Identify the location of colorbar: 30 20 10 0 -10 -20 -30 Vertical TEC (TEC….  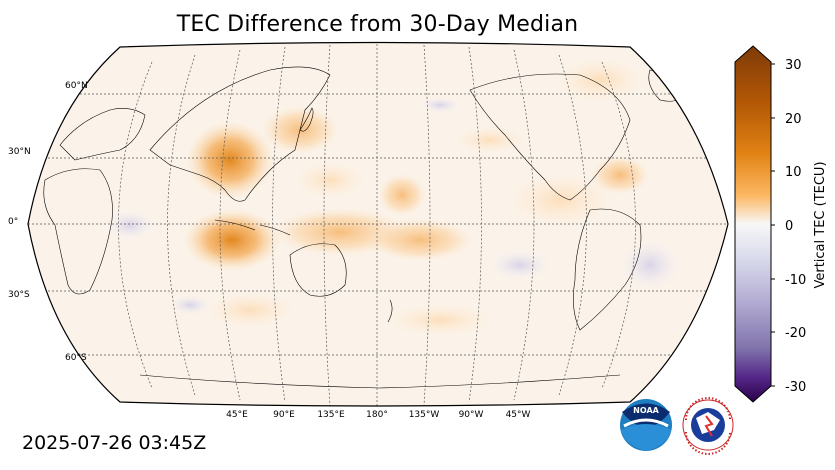
(781, 224).